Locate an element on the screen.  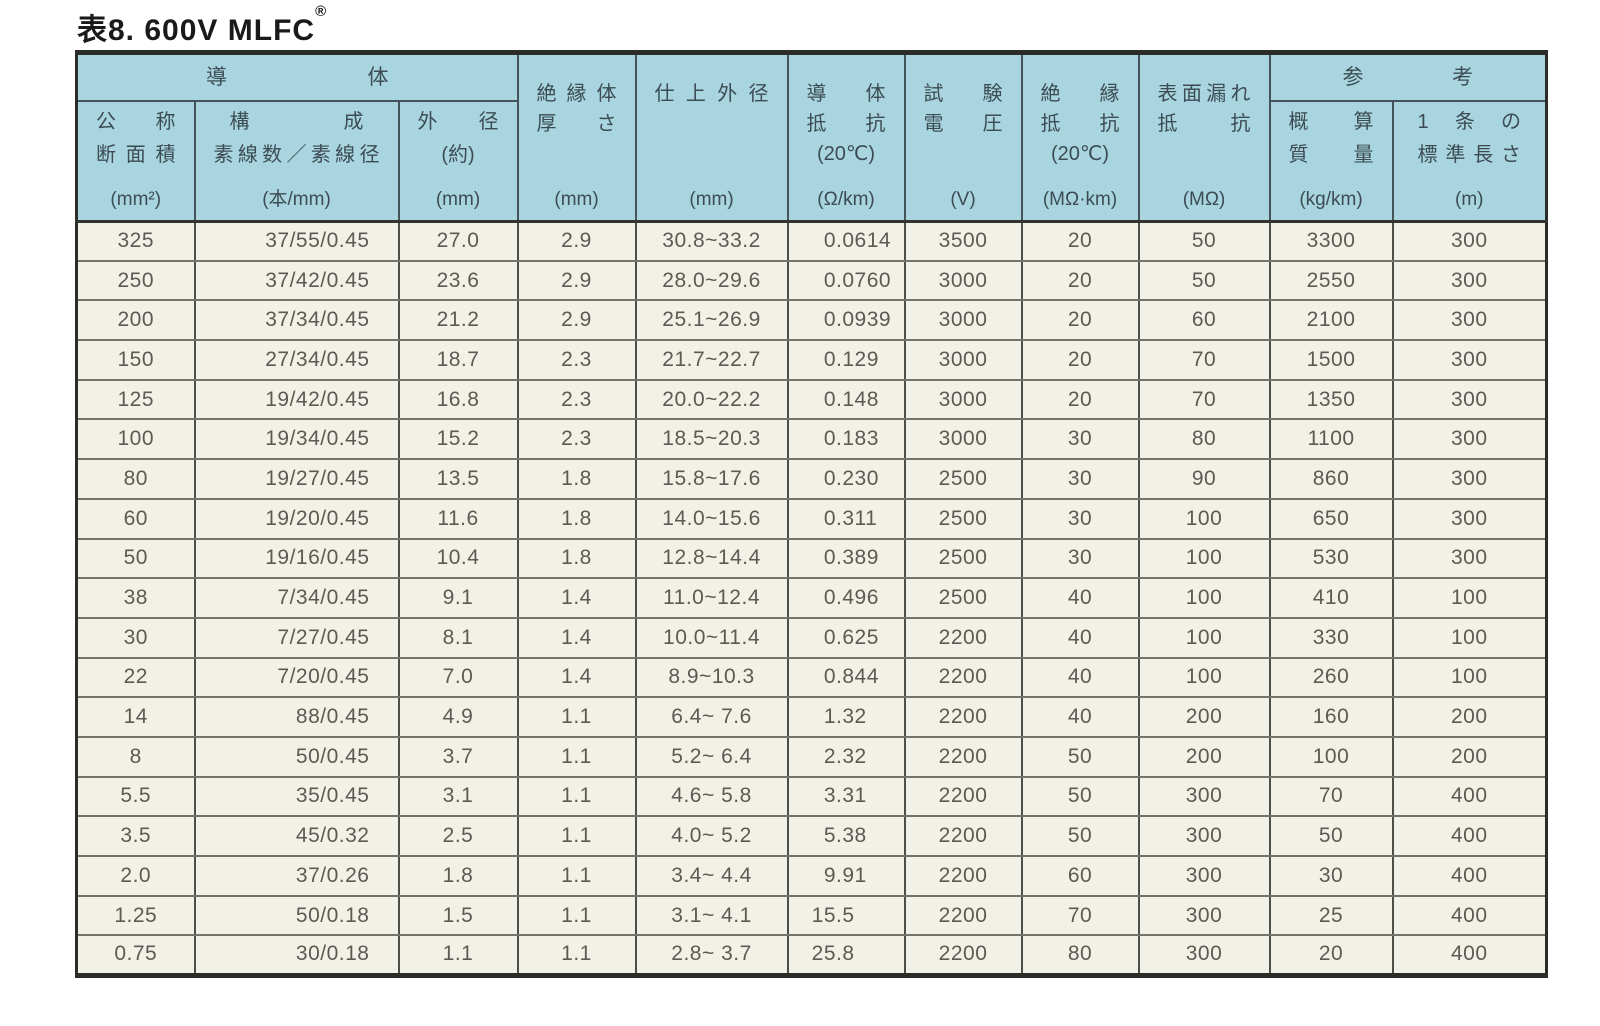
cell-conductor-resistance: 0.389 is located at coordinates (846, 558).